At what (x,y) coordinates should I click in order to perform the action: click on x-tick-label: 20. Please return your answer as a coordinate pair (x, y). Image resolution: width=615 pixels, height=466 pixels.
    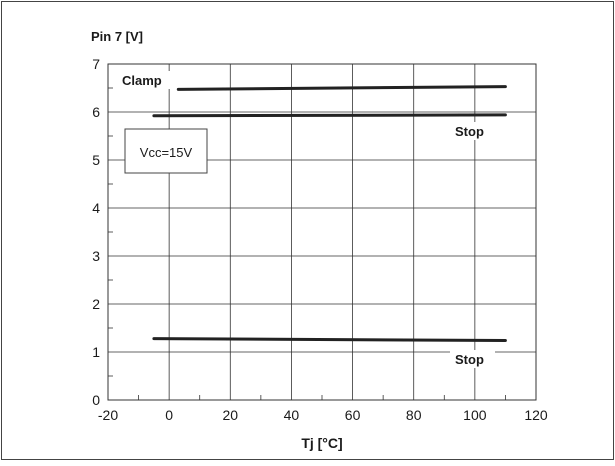
    Looking at the image, I should click on (230, 415).